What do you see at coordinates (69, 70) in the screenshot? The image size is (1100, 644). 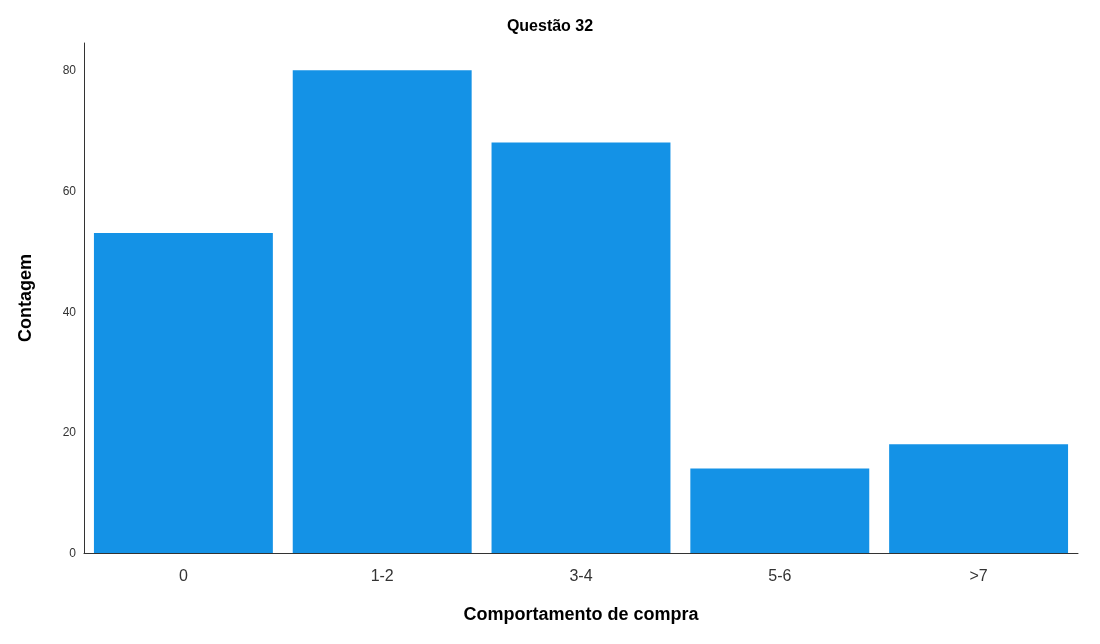 I see `y-tick-label: 80` at bounding box center [69, 70].